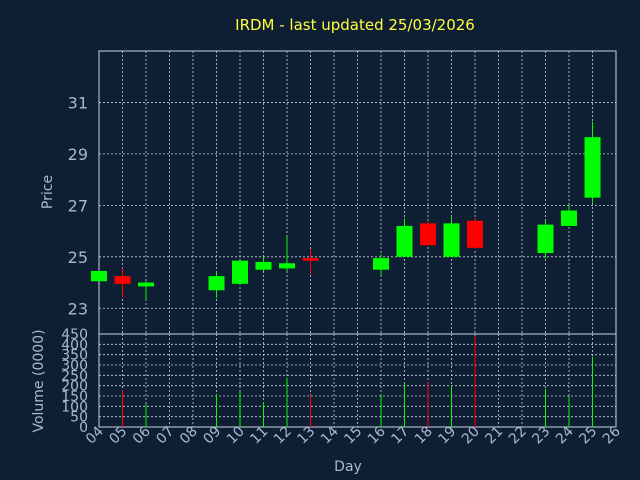  Describe the element at coordinates (348, 467) in the screenshot. I see `x-axis-label: Day` at that location.